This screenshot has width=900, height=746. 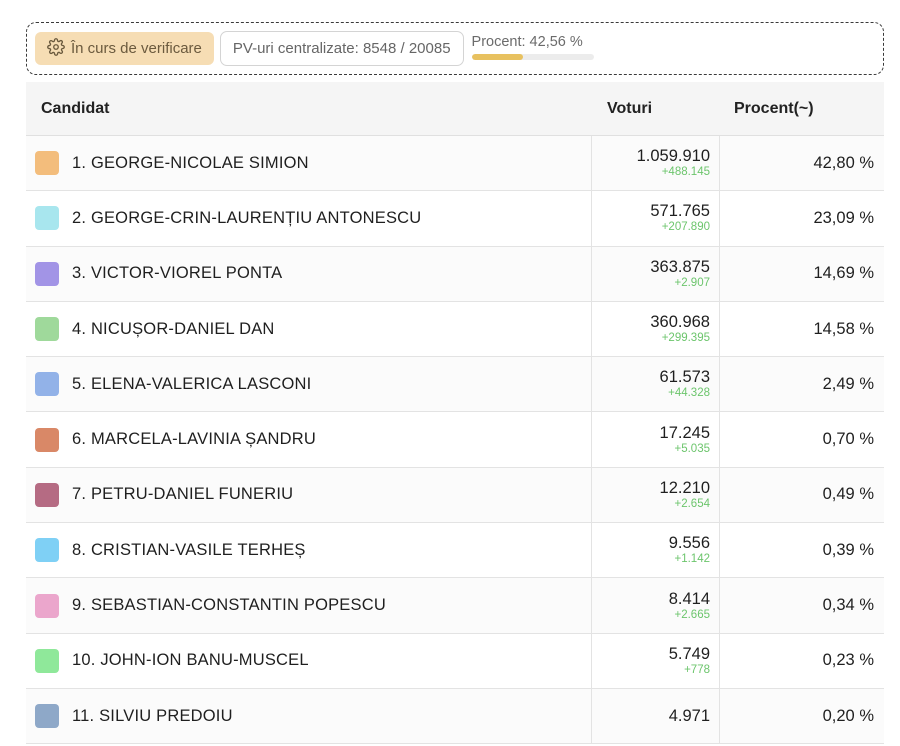 I want to click on pv-count-badge: PV-uri centralizate: 8548 / 20085, so click(x=341, y=48).